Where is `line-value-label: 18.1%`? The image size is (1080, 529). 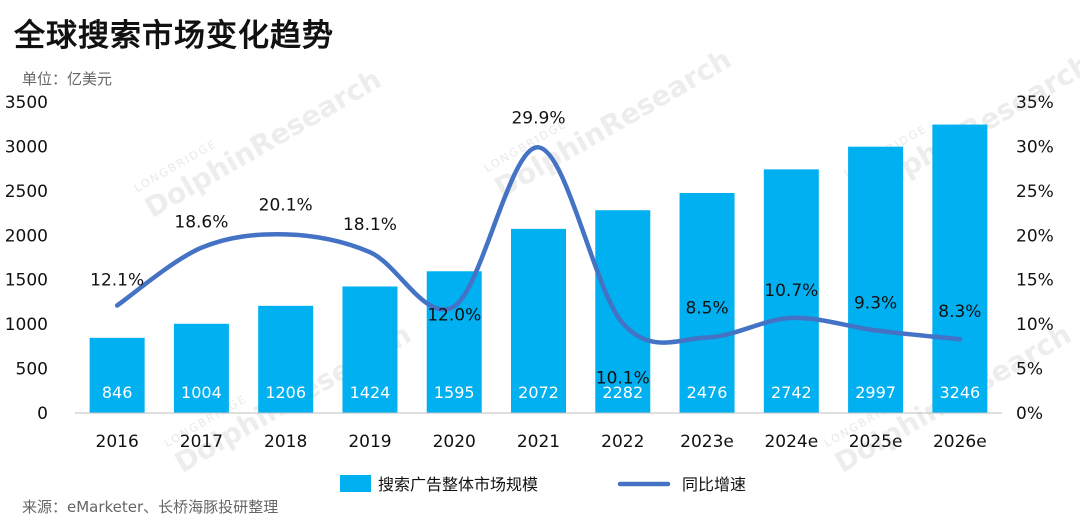 line-value-label: 18.1% is located at coordinates (370, 225).